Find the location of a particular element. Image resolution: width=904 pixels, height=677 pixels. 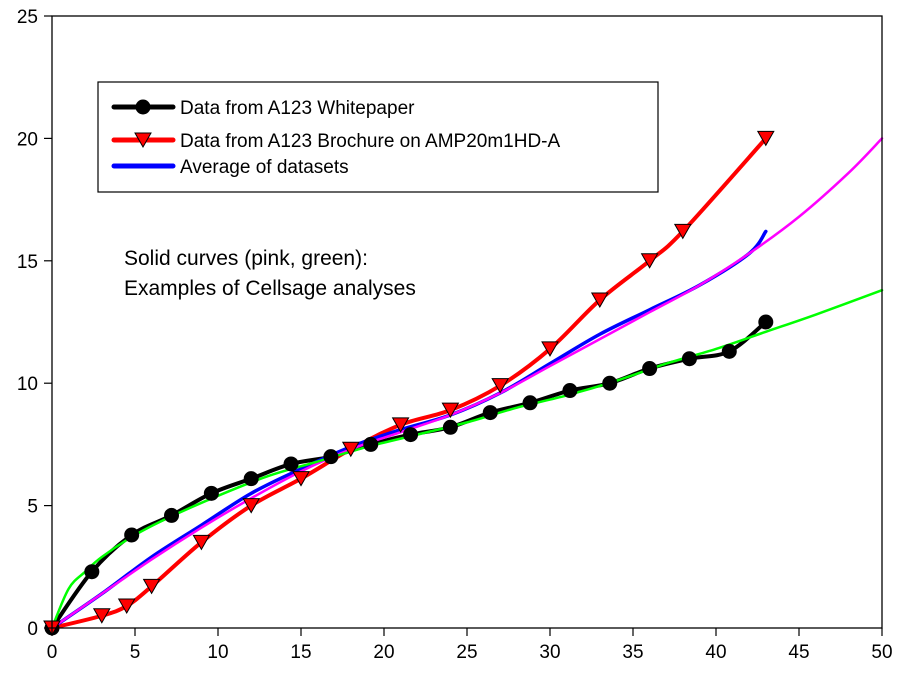

y-tick-label: 25 is located at coordinates (27, 17).